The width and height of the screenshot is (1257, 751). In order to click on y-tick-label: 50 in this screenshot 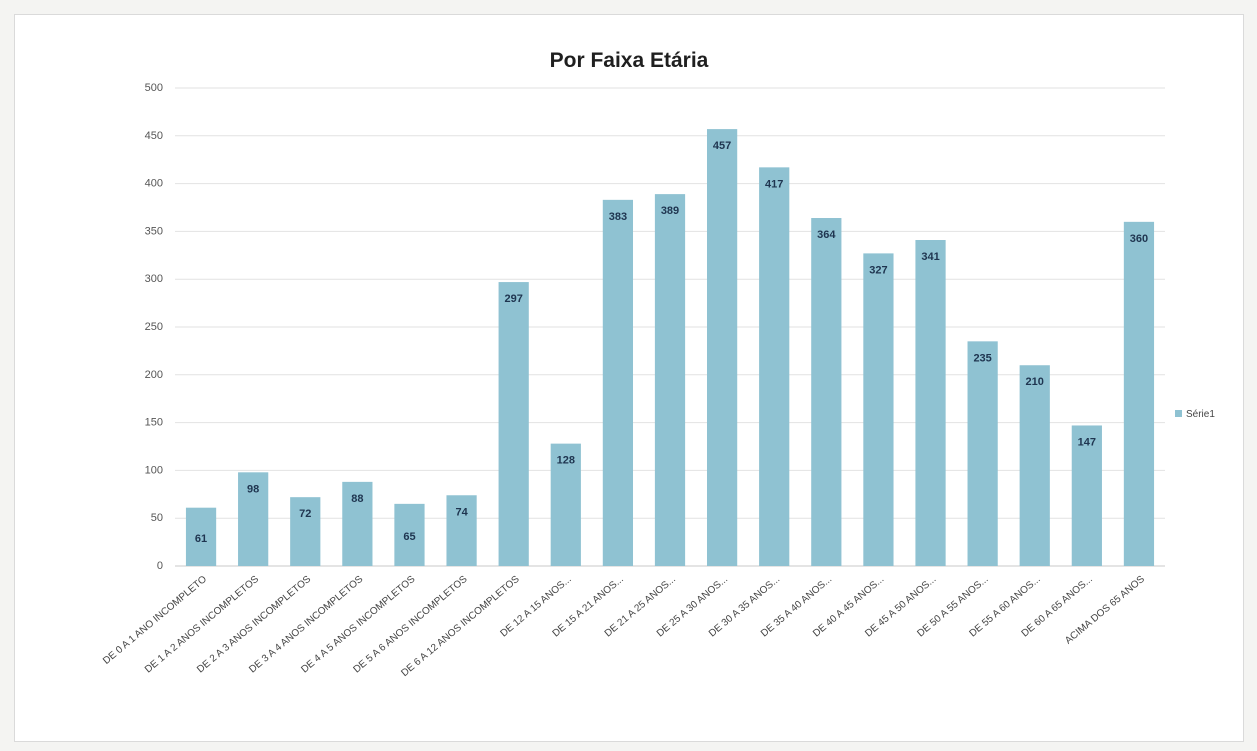, I will do `click(157, 518)`.